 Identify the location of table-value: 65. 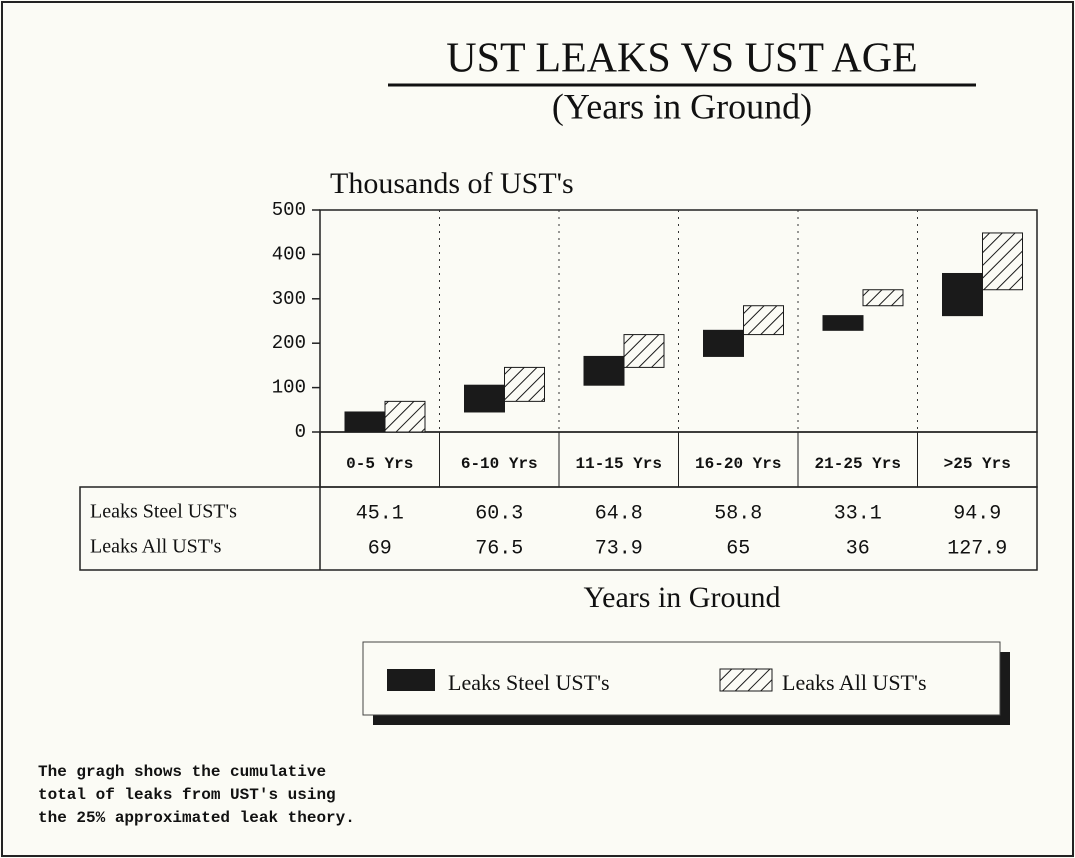
(738, 548).